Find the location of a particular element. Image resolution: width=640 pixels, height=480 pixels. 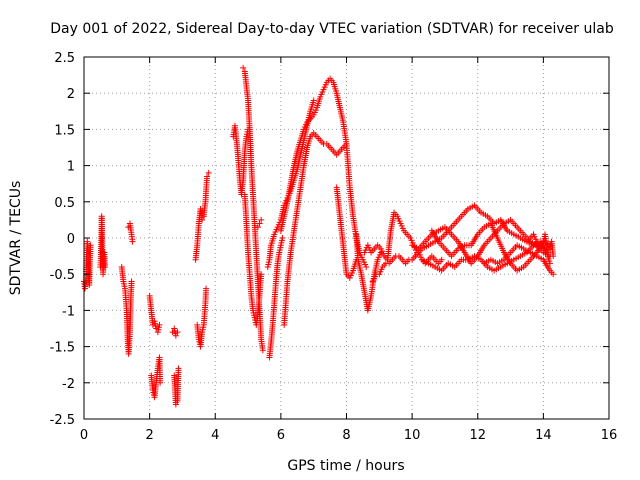

x-tick-label: 12 is located at coordinates (477, 435).